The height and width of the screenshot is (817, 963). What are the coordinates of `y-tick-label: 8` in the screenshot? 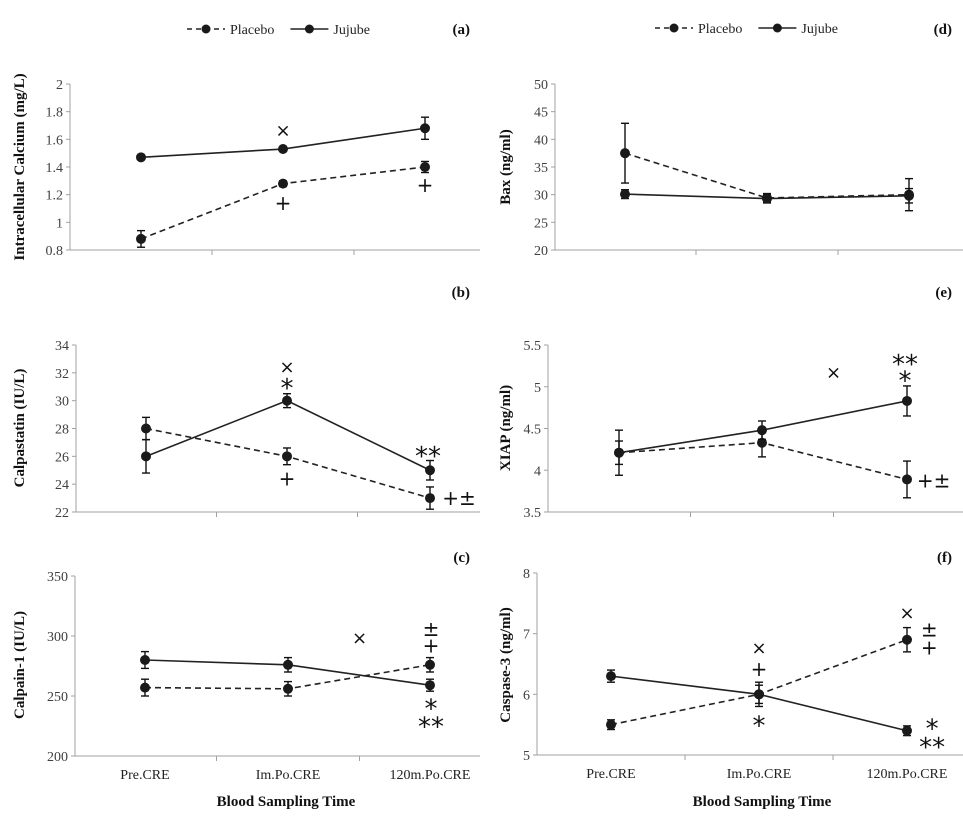 It's located at (526, 574).